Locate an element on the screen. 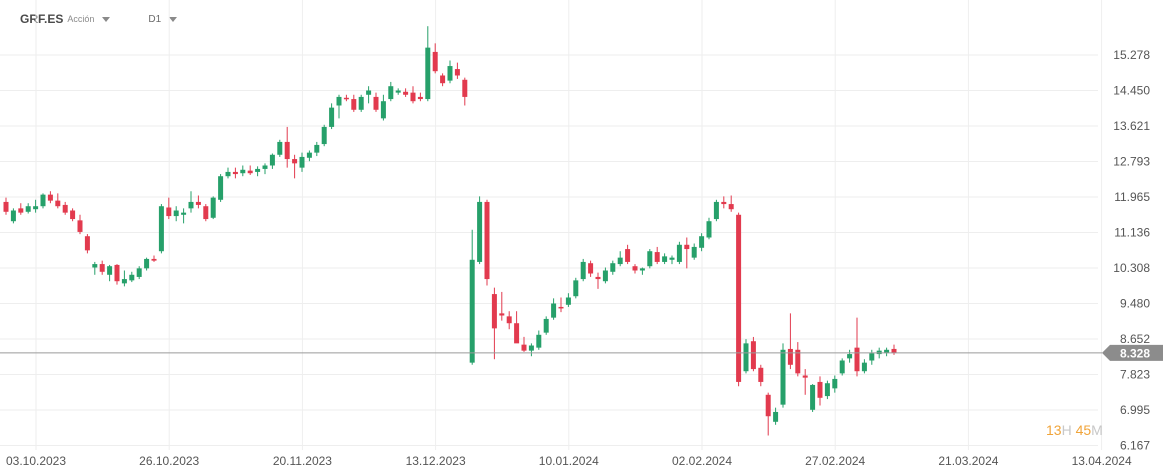 This screenshot has height=476, width=1175. symbol-label: GRF.ES is located at coordinates (42, 19).